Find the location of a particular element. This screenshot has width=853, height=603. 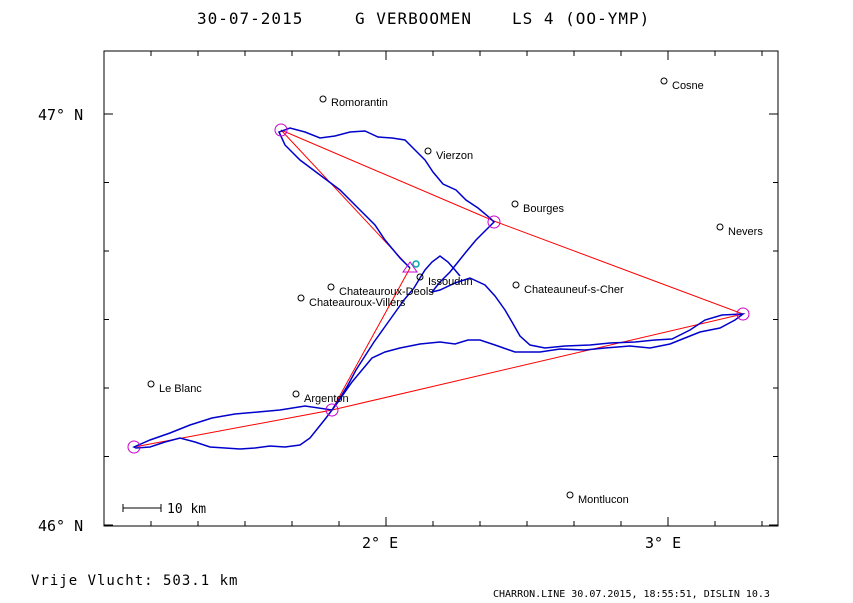

town-chateauroux-deols: Chateauroux-Deols is located at coordinates (380, 290).